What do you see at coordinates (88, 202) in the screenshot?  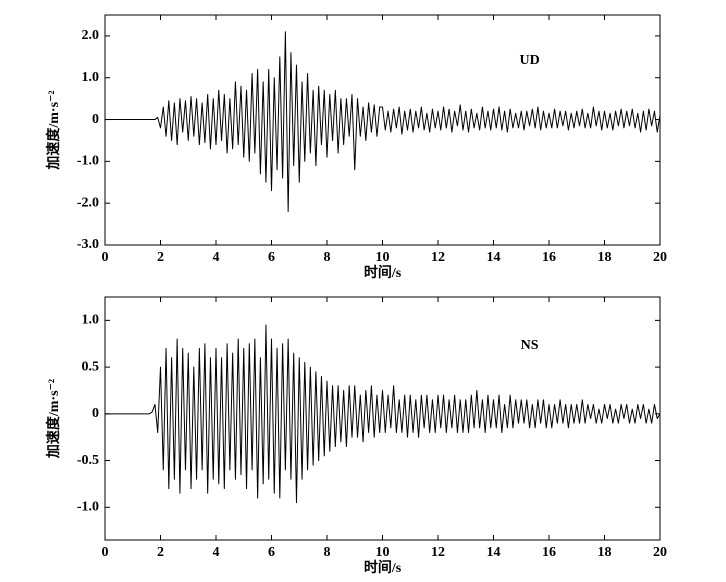 I see `y-tick-label: -2.0` at bounding box center [88, 202].